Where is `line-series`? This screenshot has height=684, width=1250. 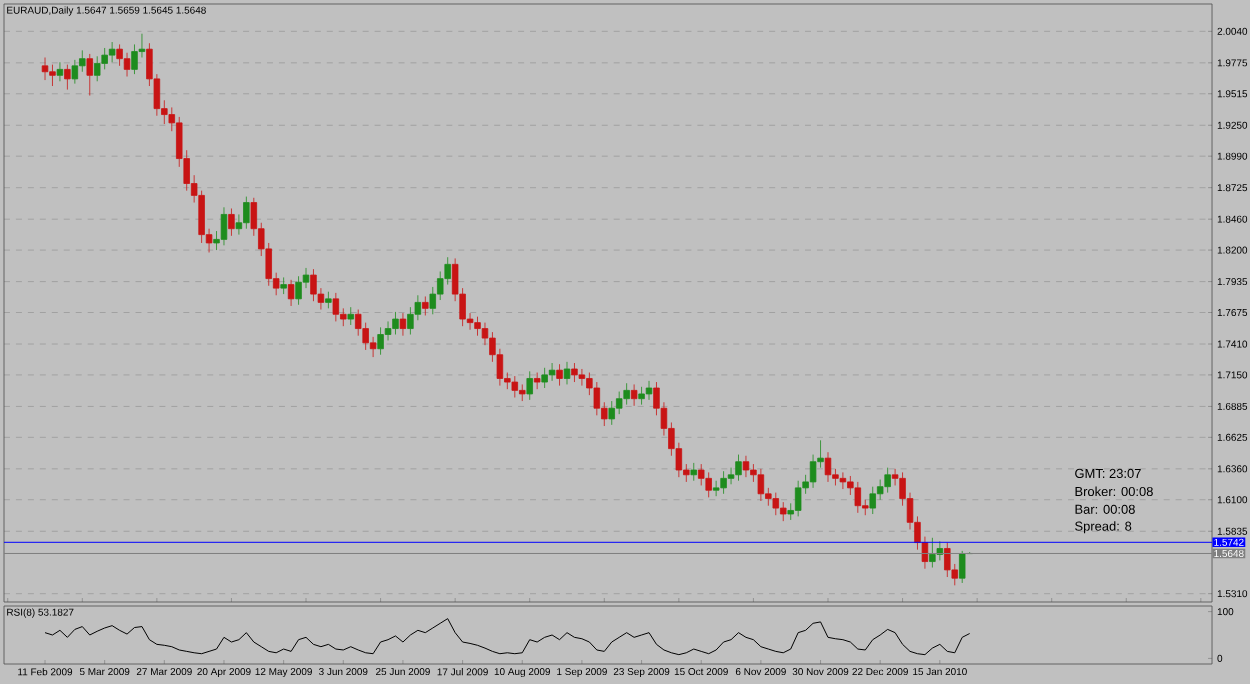 line-series is located at coordinates (507, 637).